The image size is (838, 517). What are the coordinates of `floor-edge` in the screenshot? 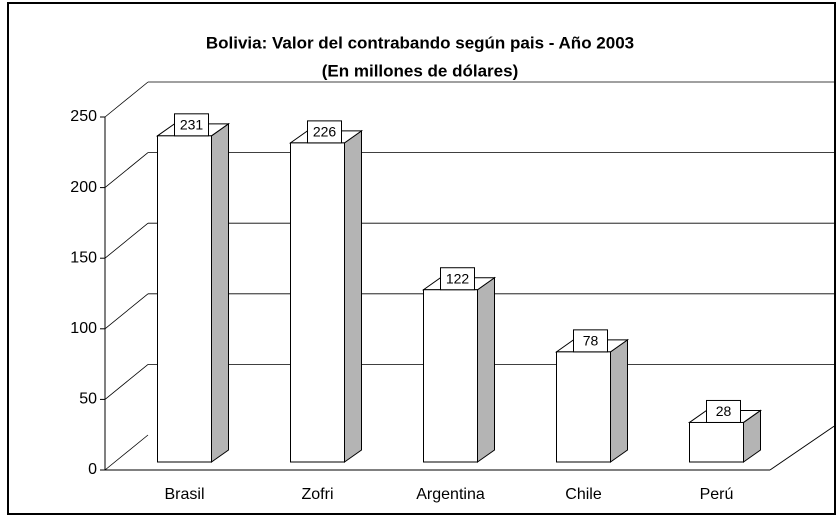 It's located at (802, 448).